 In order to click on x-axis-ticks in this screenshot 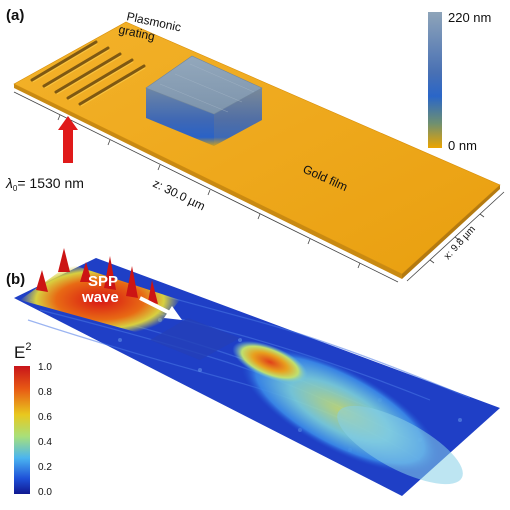, I will do `click(457, 238)`.